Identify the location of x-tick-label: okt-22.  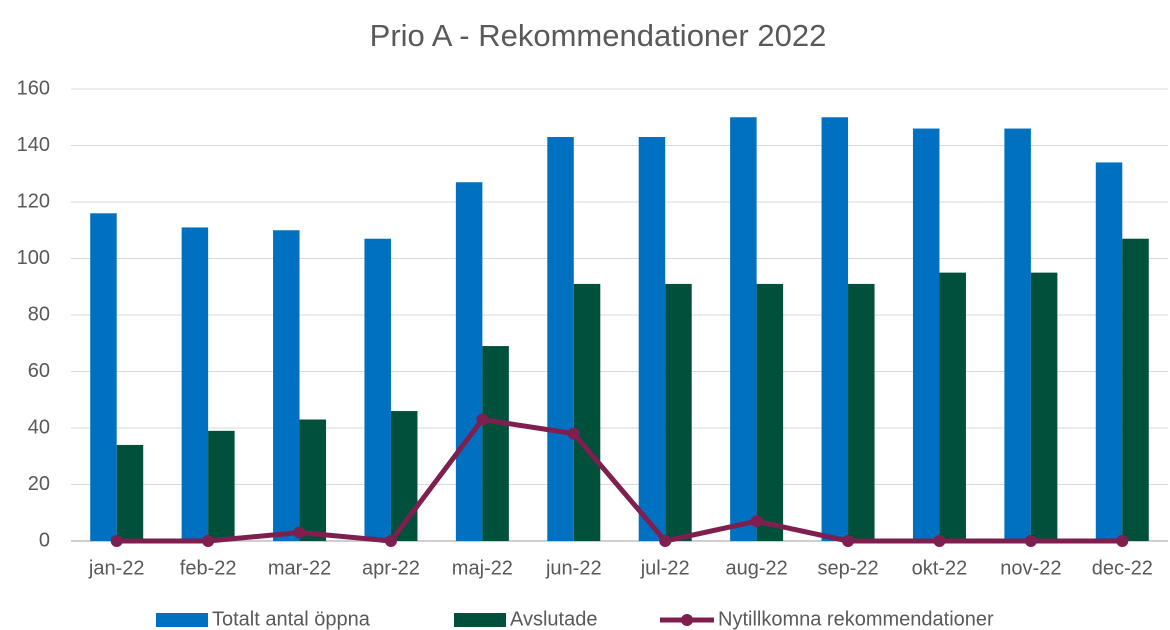
(940, 568).